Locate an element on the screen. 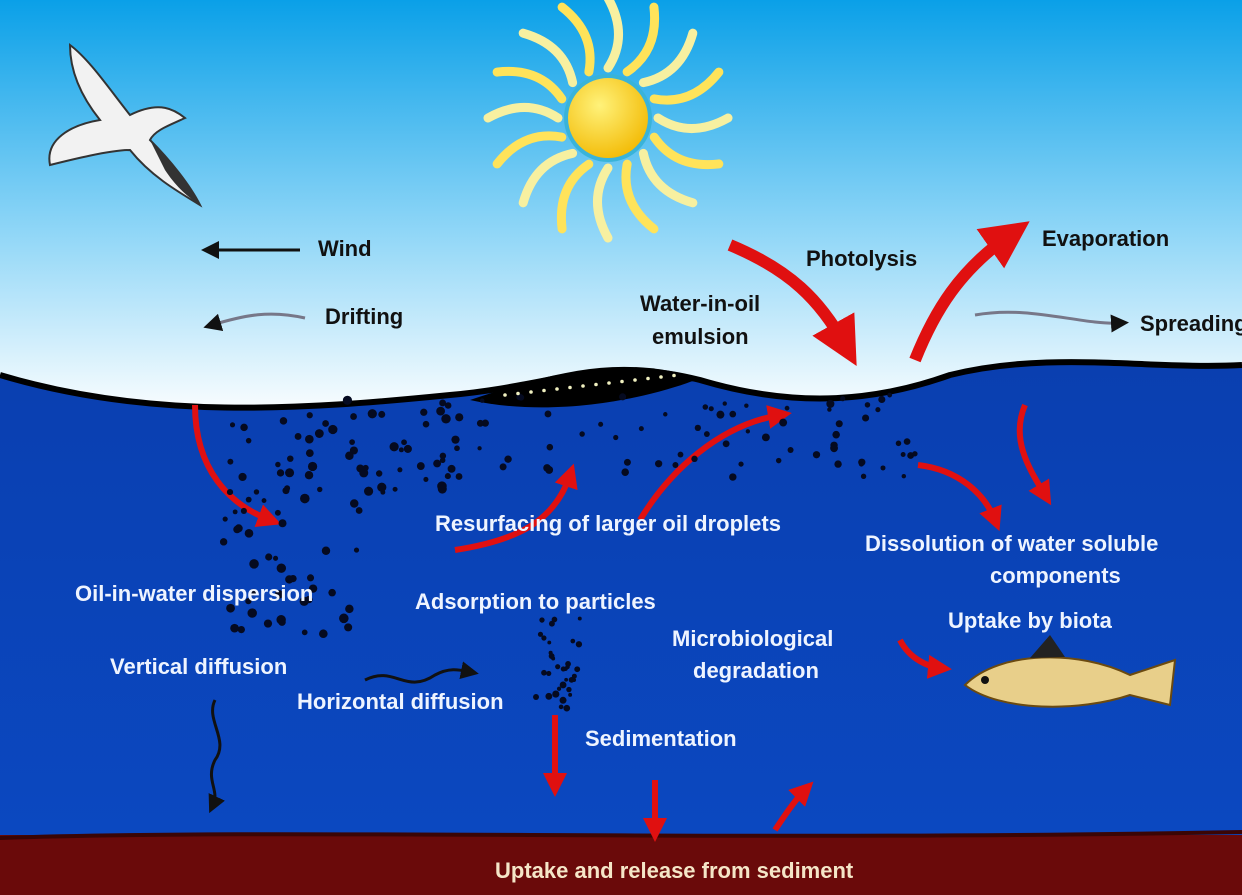 The height and width of the screenshot is (895, 1242). label: Photolysis is located at coordinates (861, 258).